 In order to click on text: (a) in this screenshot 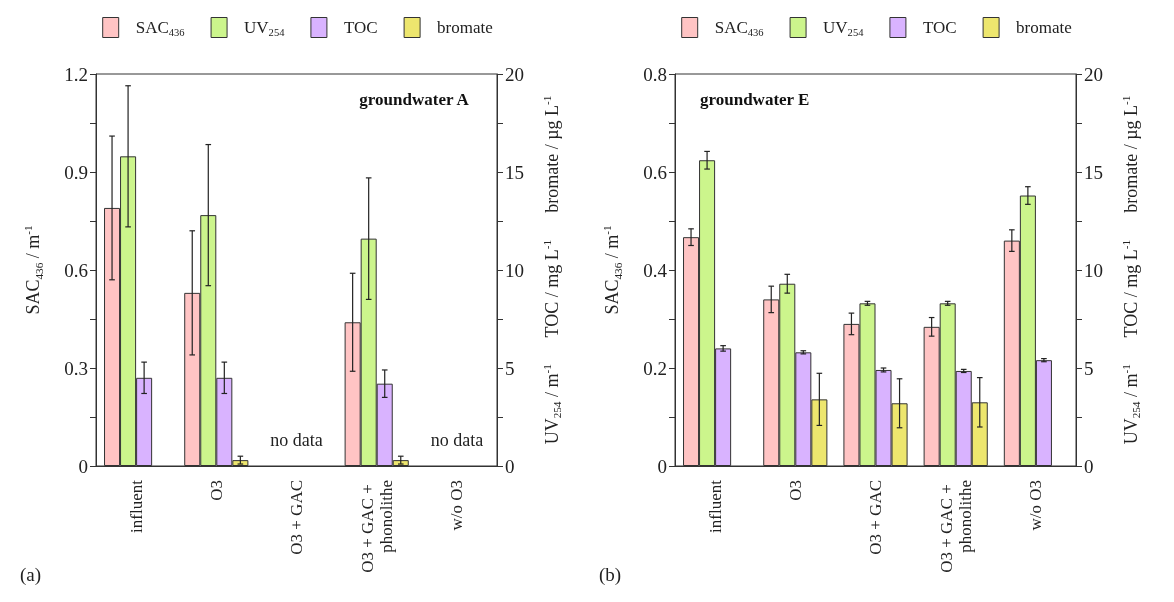, I will do `click(31, 575)`.